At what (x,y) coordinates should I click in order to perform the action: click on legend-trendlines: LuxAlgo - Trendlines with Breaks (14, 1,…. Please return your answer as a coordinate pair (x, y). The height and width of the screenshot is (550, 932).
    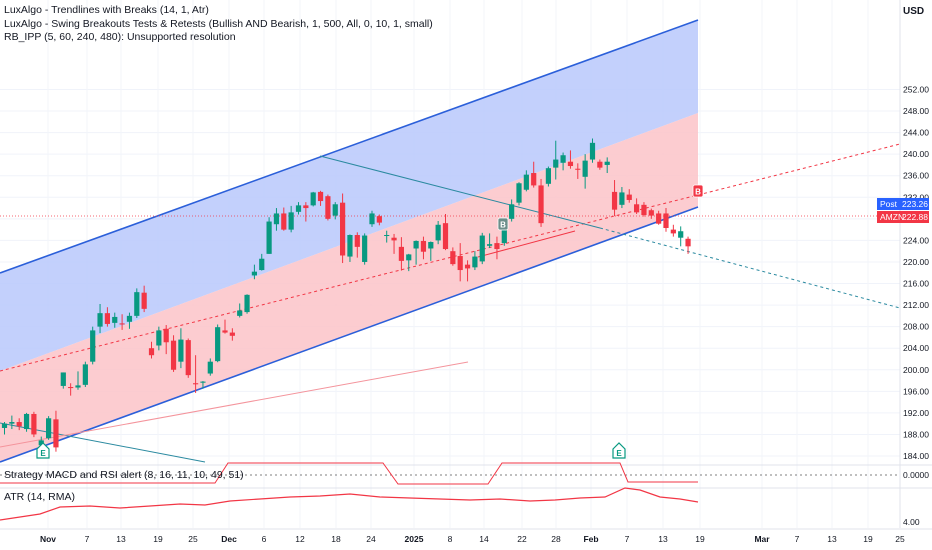
    Looking at the image, I should click on (106, 10).